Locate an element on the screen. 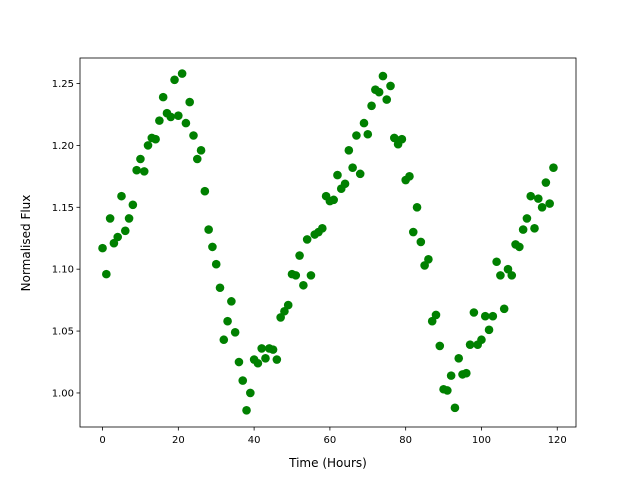 Image resolution: width=640 pixels, height=480 pixels. y-tick-label: 1.20 is located at coordinates (63, 146).